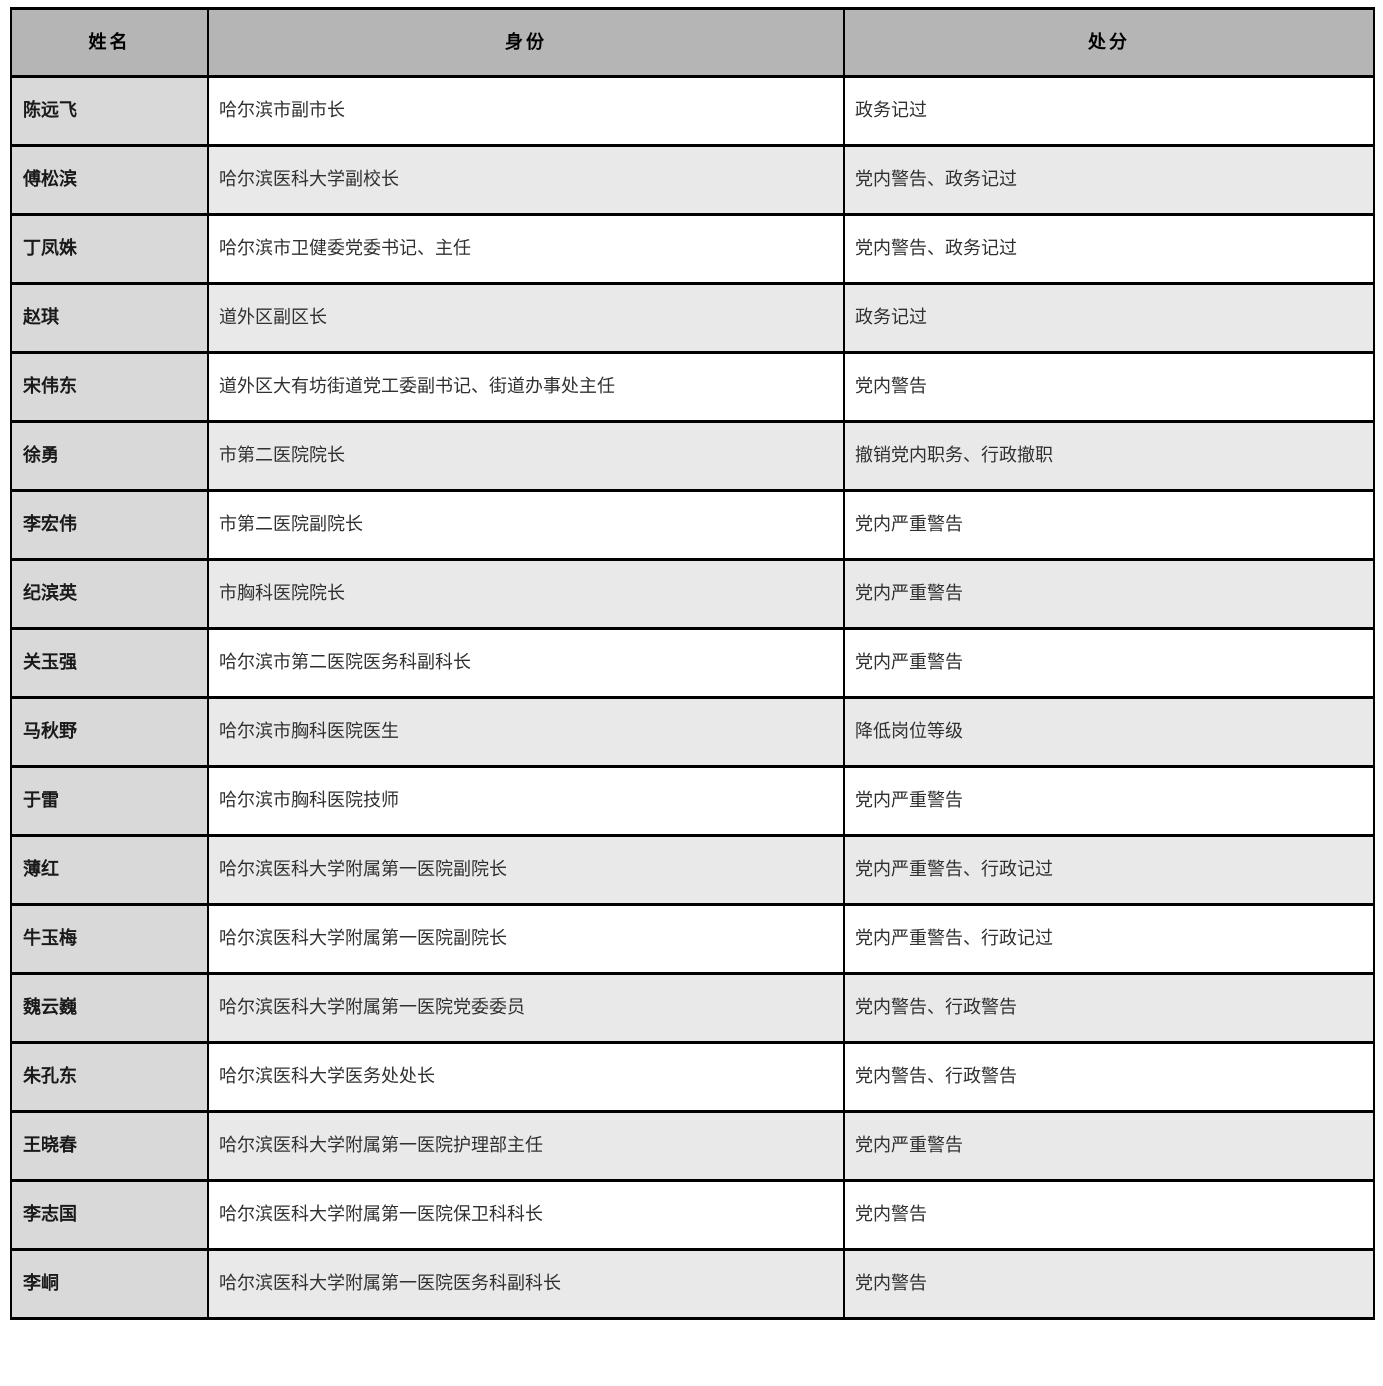 This screenshot has width=1383, height=1386. What do you see at coordinates (109, 939) in the screenshot?
I see `name-cell: 牛玉梅` at bounding box center [109, 939].